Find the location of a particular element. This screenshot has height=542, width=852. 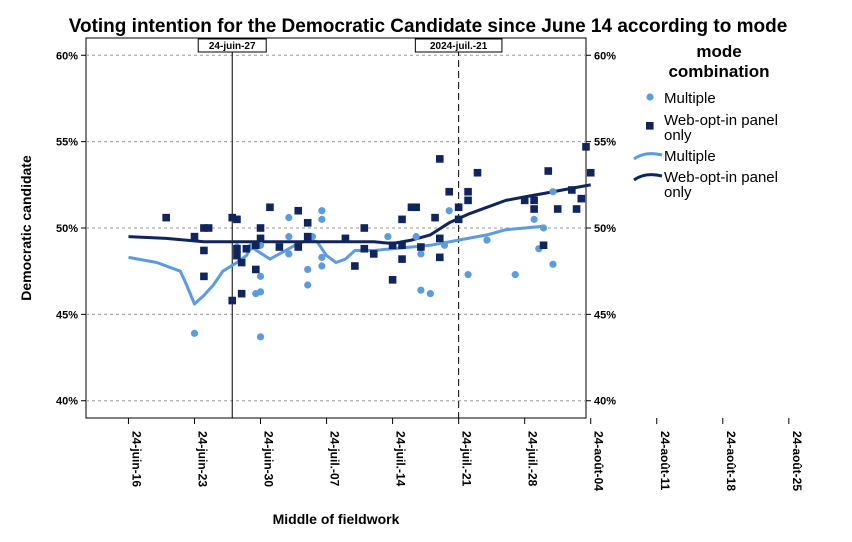

x-tick-label: 24-juin-23 is located at coordinates (202, 459).